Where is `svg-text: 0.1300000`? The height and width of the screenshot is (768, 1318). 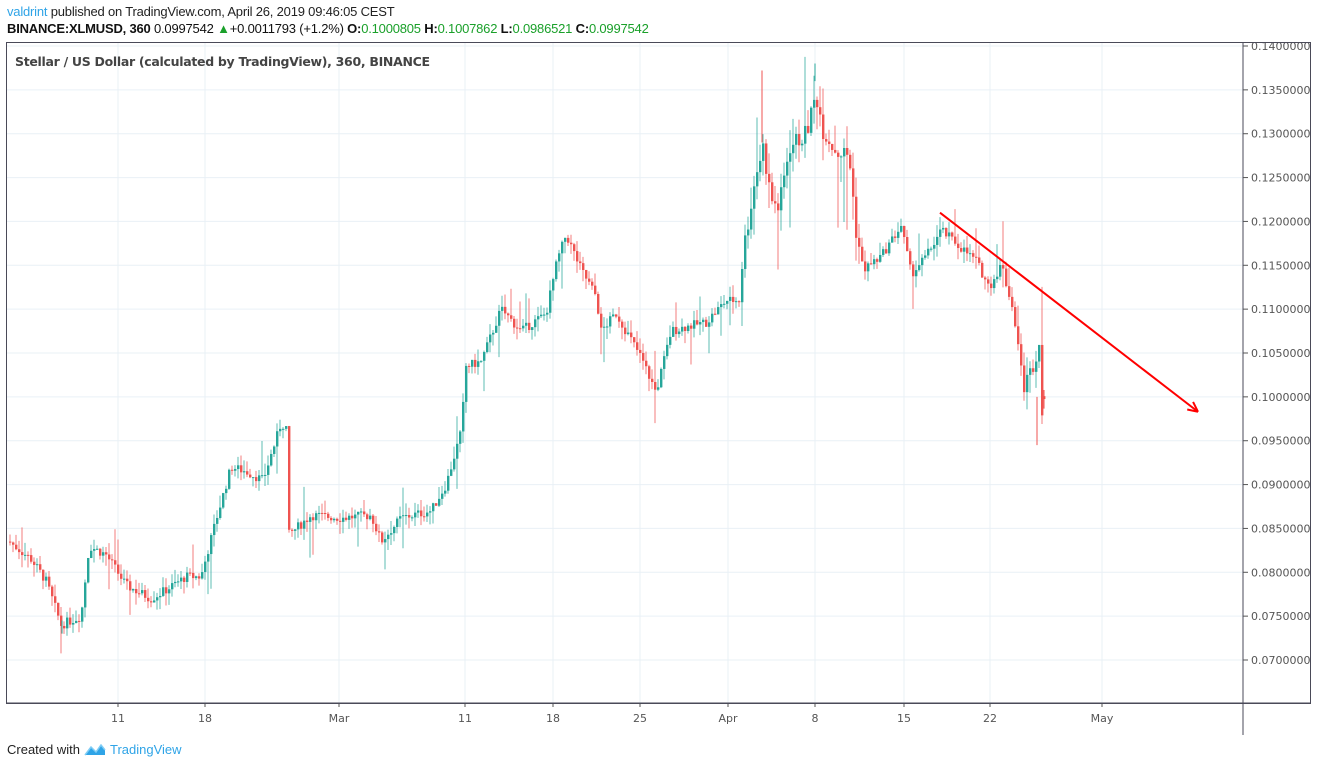 svg-text: 0.1300000 is located at coordinates (1281, 134).